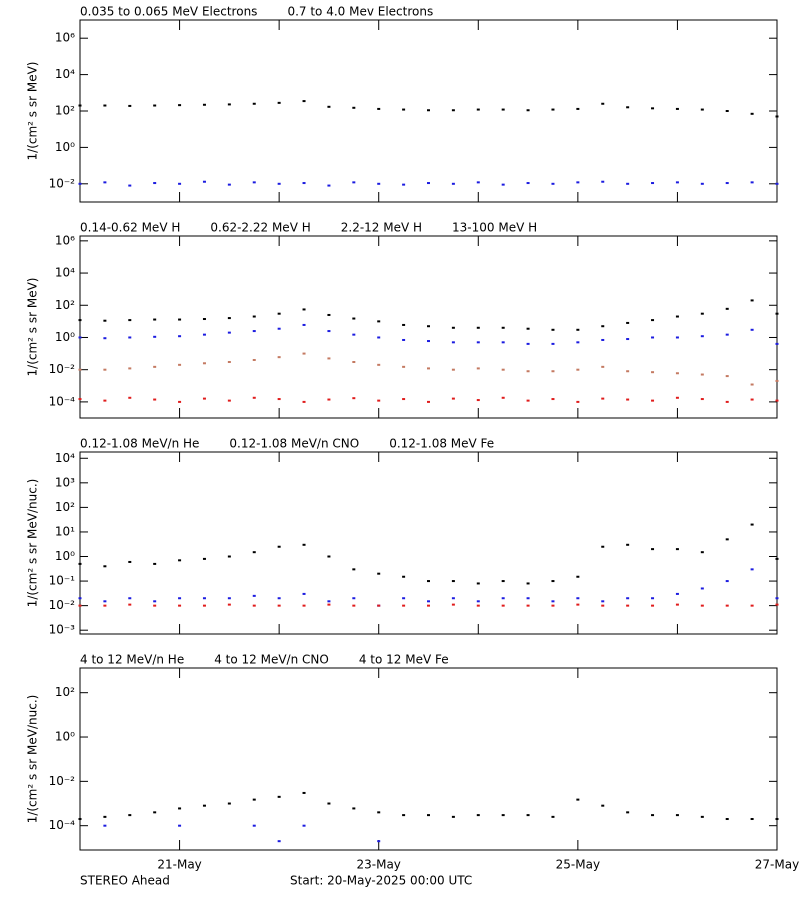 The height and width of the screenshot is (900, 800). What do you see at coordinates (65, 240) in the screenshot?
I see `y-tick-label: 10⁶` at bounding box center [65, 240].